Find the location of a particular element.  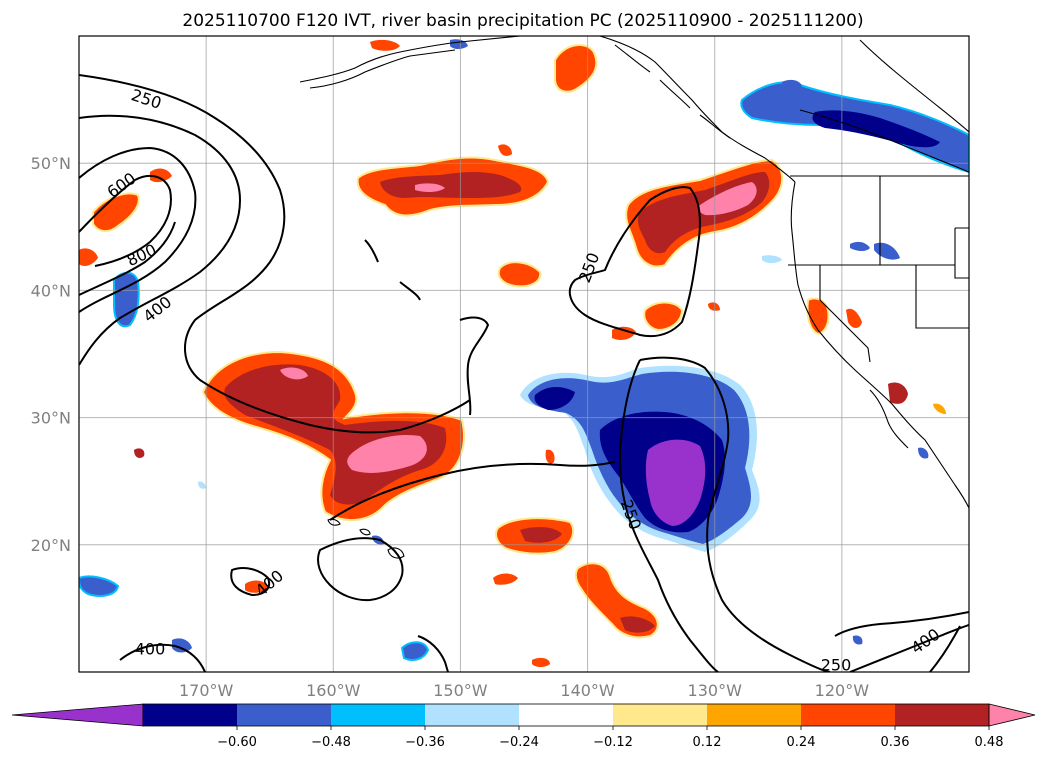

colorbar-tick-label: −0.60 is located at coordinates (237, 742).